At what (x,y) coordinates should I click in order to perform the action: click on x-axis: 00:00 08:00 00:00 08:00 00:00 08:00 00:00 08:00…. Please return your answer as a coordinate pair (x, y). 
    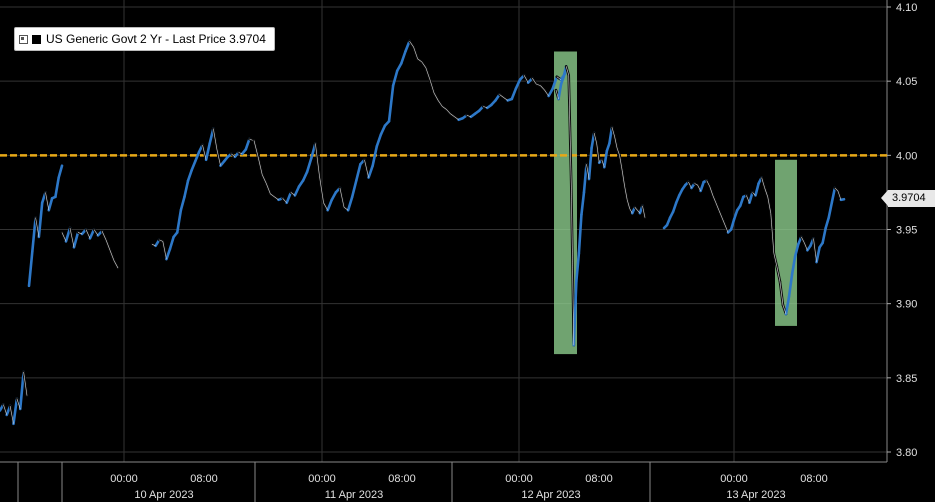
    Looking at the image, I should click on (422, 482).